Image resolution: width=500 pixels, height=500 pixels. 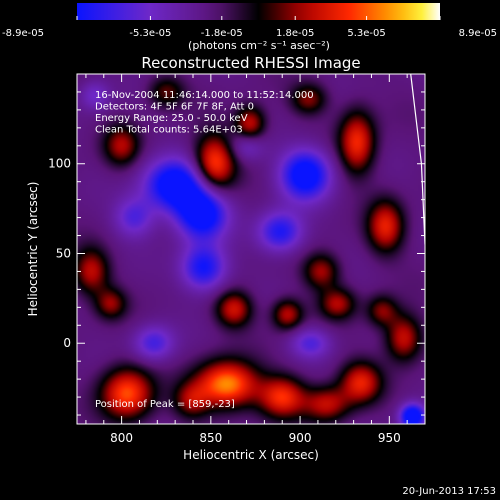 I want to click on y-tick-labels: 0 50 100, so click(x=59, y=253).